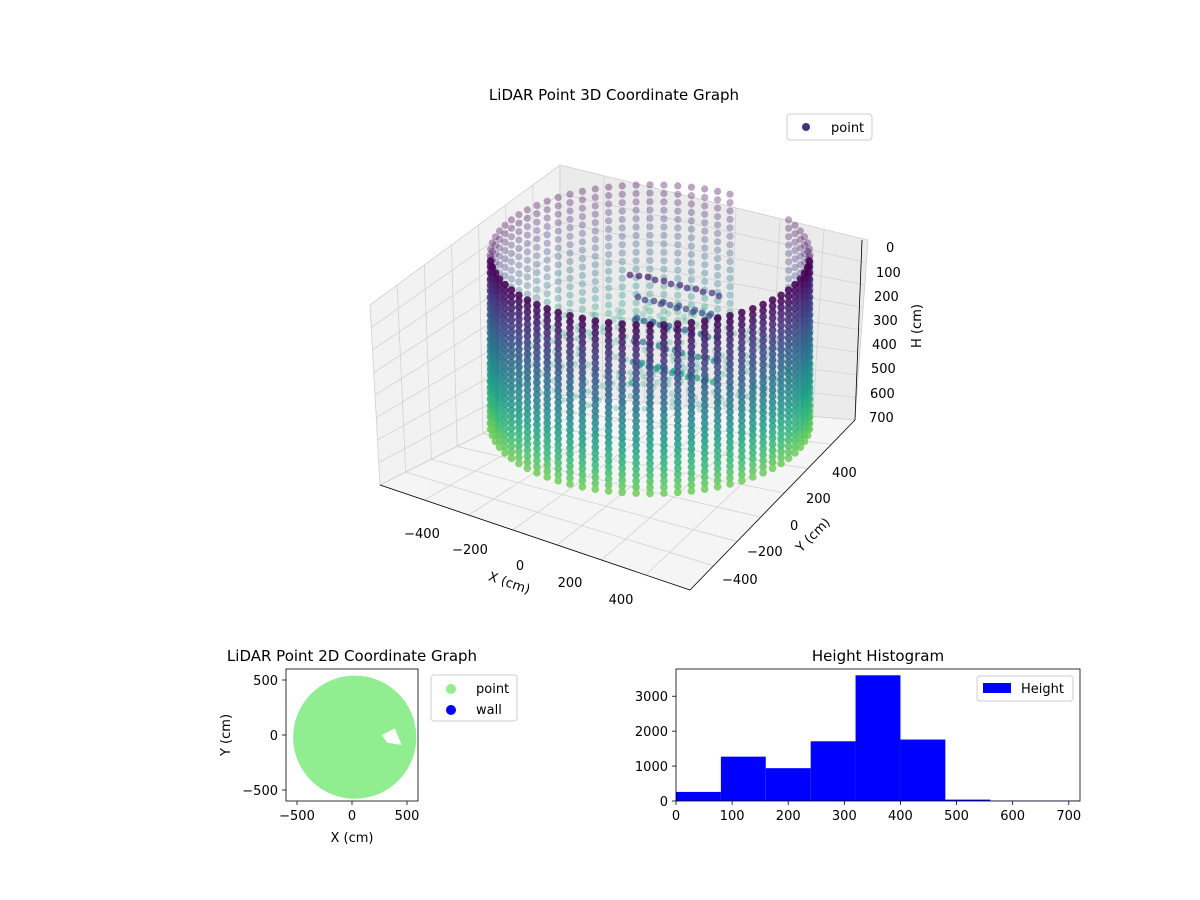 Image resolution: width=1200 pixels, height=900 pixels. What do you see at coordinates (451, 689) in the screenshot?
I see `legend-marker-point` at bounding box center [451, 689].